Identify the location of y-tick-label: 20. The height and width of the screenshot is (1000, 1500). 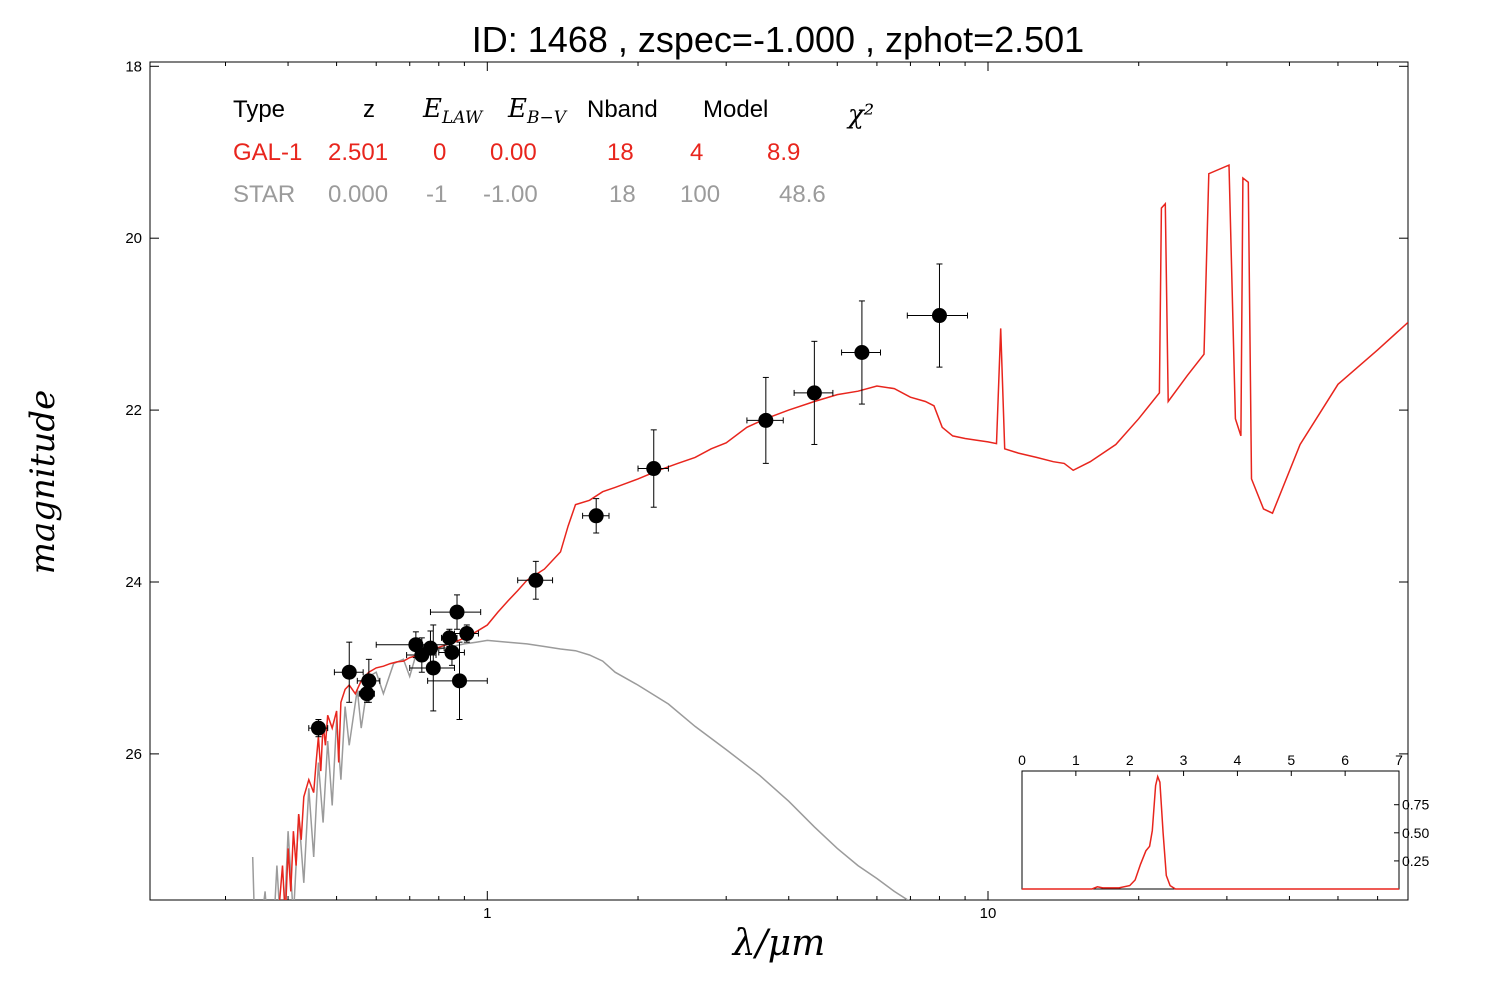
(133, 238).